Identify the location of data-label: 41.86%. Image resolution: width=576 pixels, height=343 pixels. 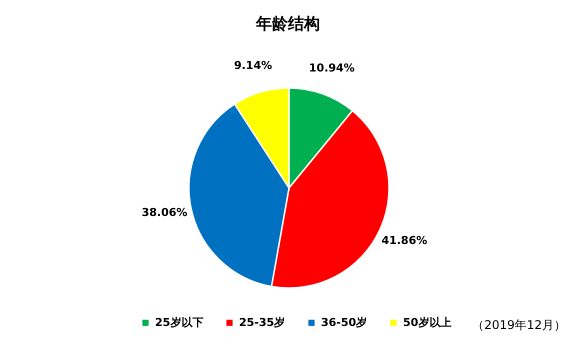
(404, 241).